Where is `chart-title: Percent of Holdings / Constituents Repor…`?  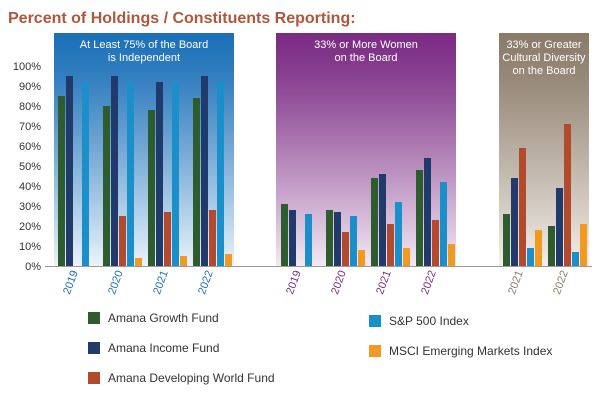
chart-title: Percent of Holdings / Constituents Repor… is located at coordinates (182, 18).